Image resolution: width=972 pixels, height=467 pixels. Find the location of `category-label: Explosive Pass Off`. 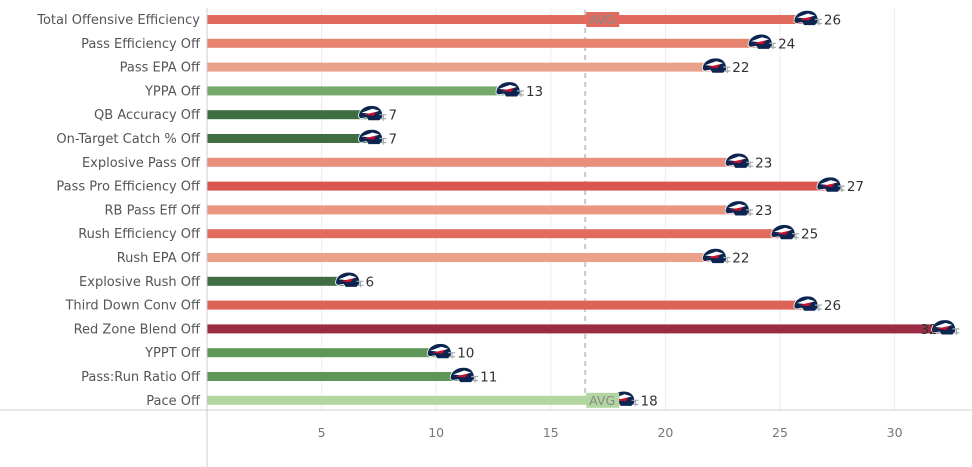

category-label: Explosive Pass Off is located at coordinates (141, 163).